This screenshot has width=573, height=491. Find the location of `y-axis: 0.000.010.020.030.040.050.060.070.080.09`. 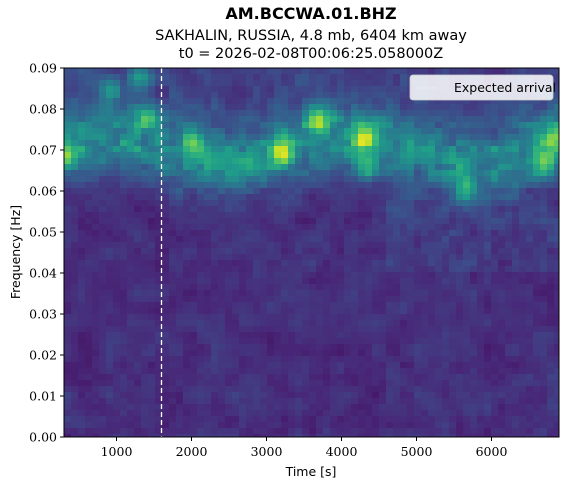

y-axis: 0.000.010.020.030.040.050.060.070.080.09 is located at coordinates (46, 253).